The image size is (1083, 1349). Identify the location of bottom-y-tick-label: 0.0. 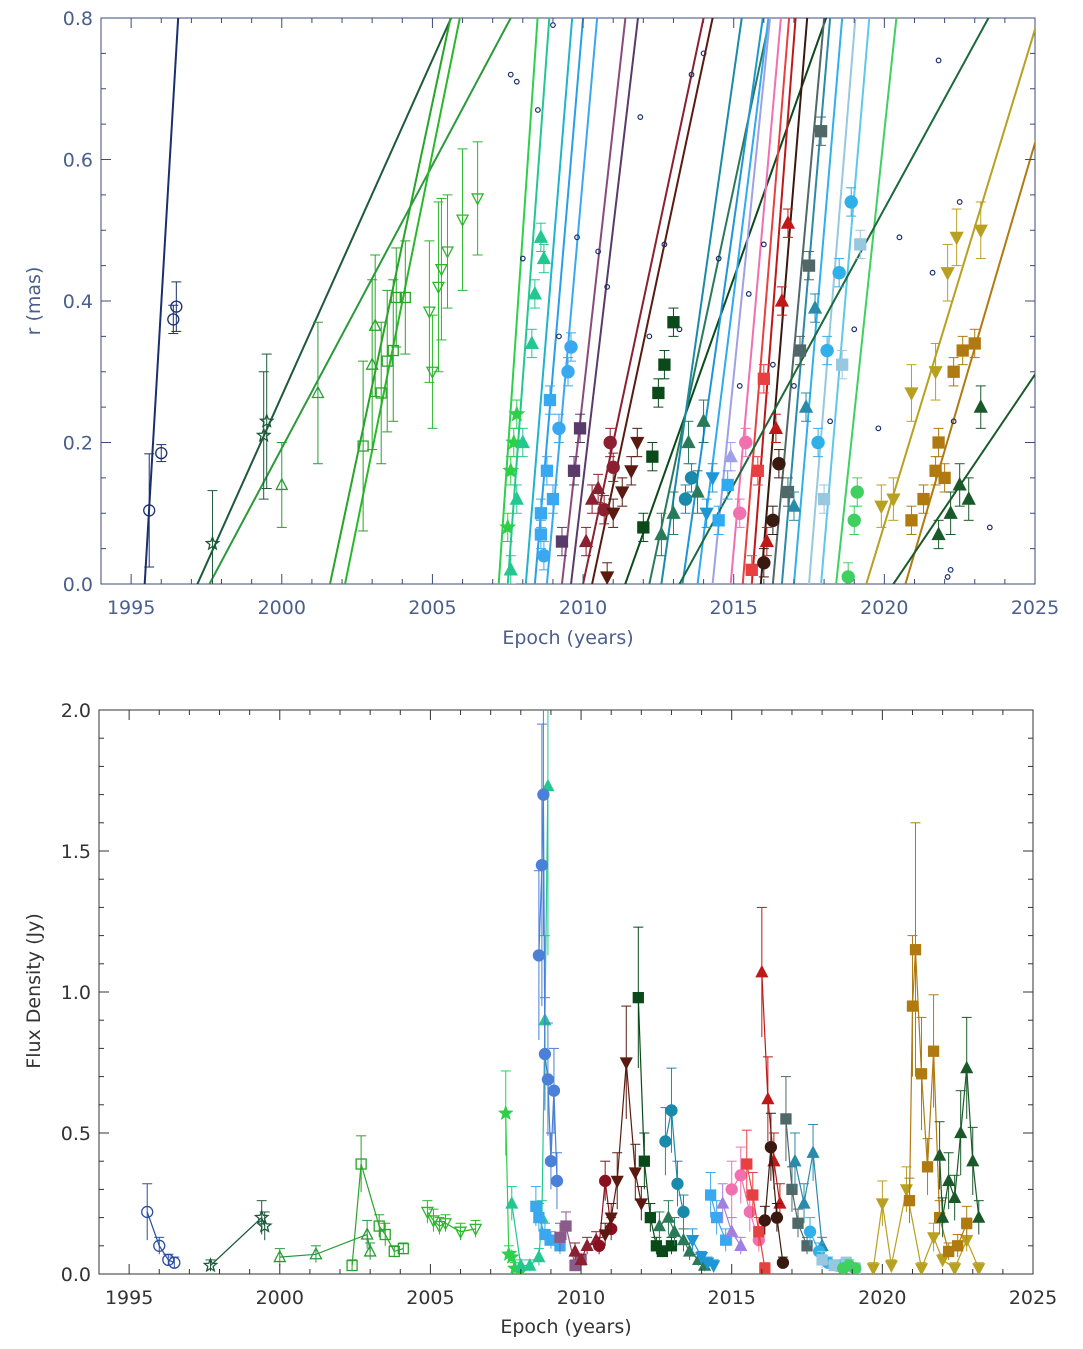
(76, 1275).